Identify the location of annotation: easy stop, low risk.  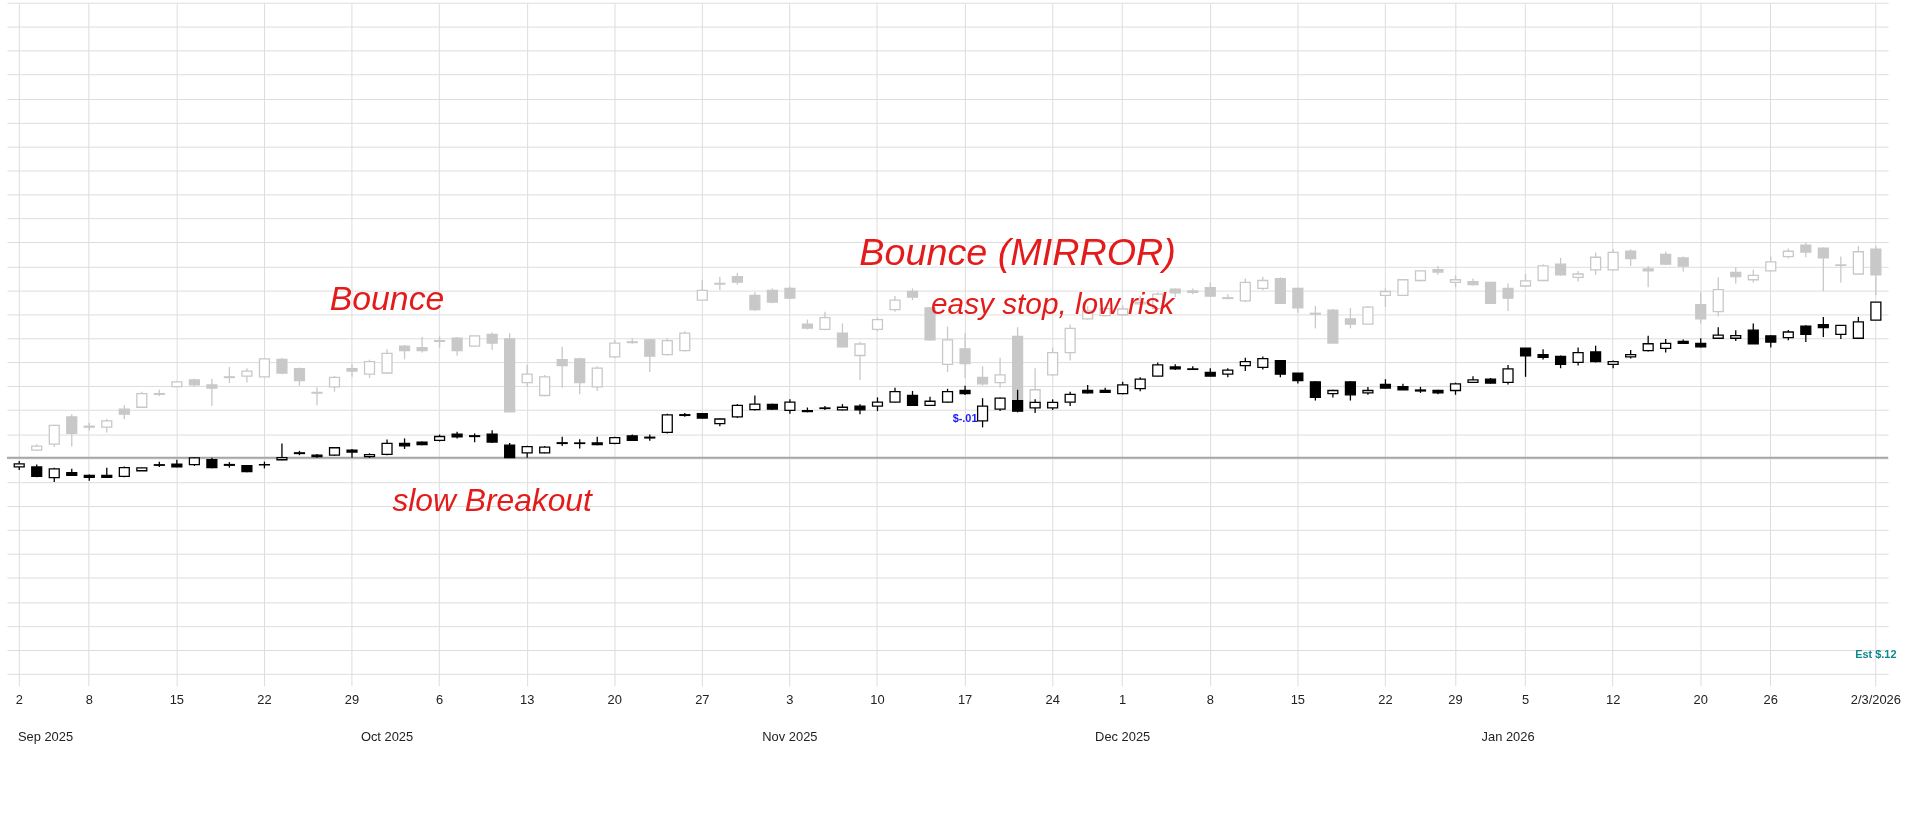
(1054, 303).